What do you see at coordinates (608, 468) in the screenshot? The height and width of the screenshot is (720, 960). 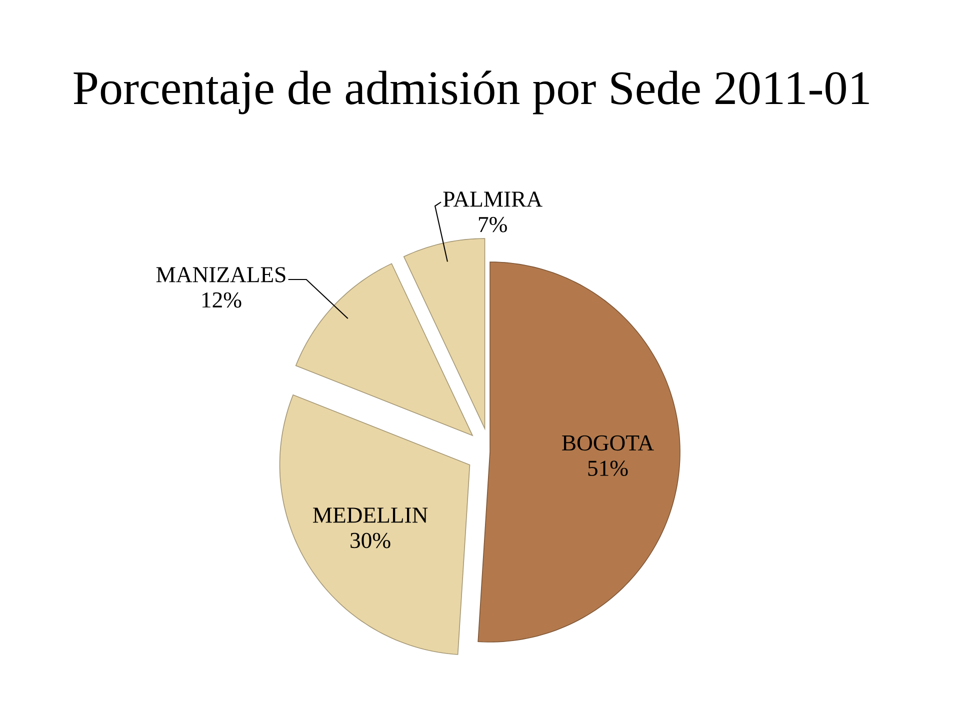 I see `data-label: 51%` at bounding box center [608, 468].